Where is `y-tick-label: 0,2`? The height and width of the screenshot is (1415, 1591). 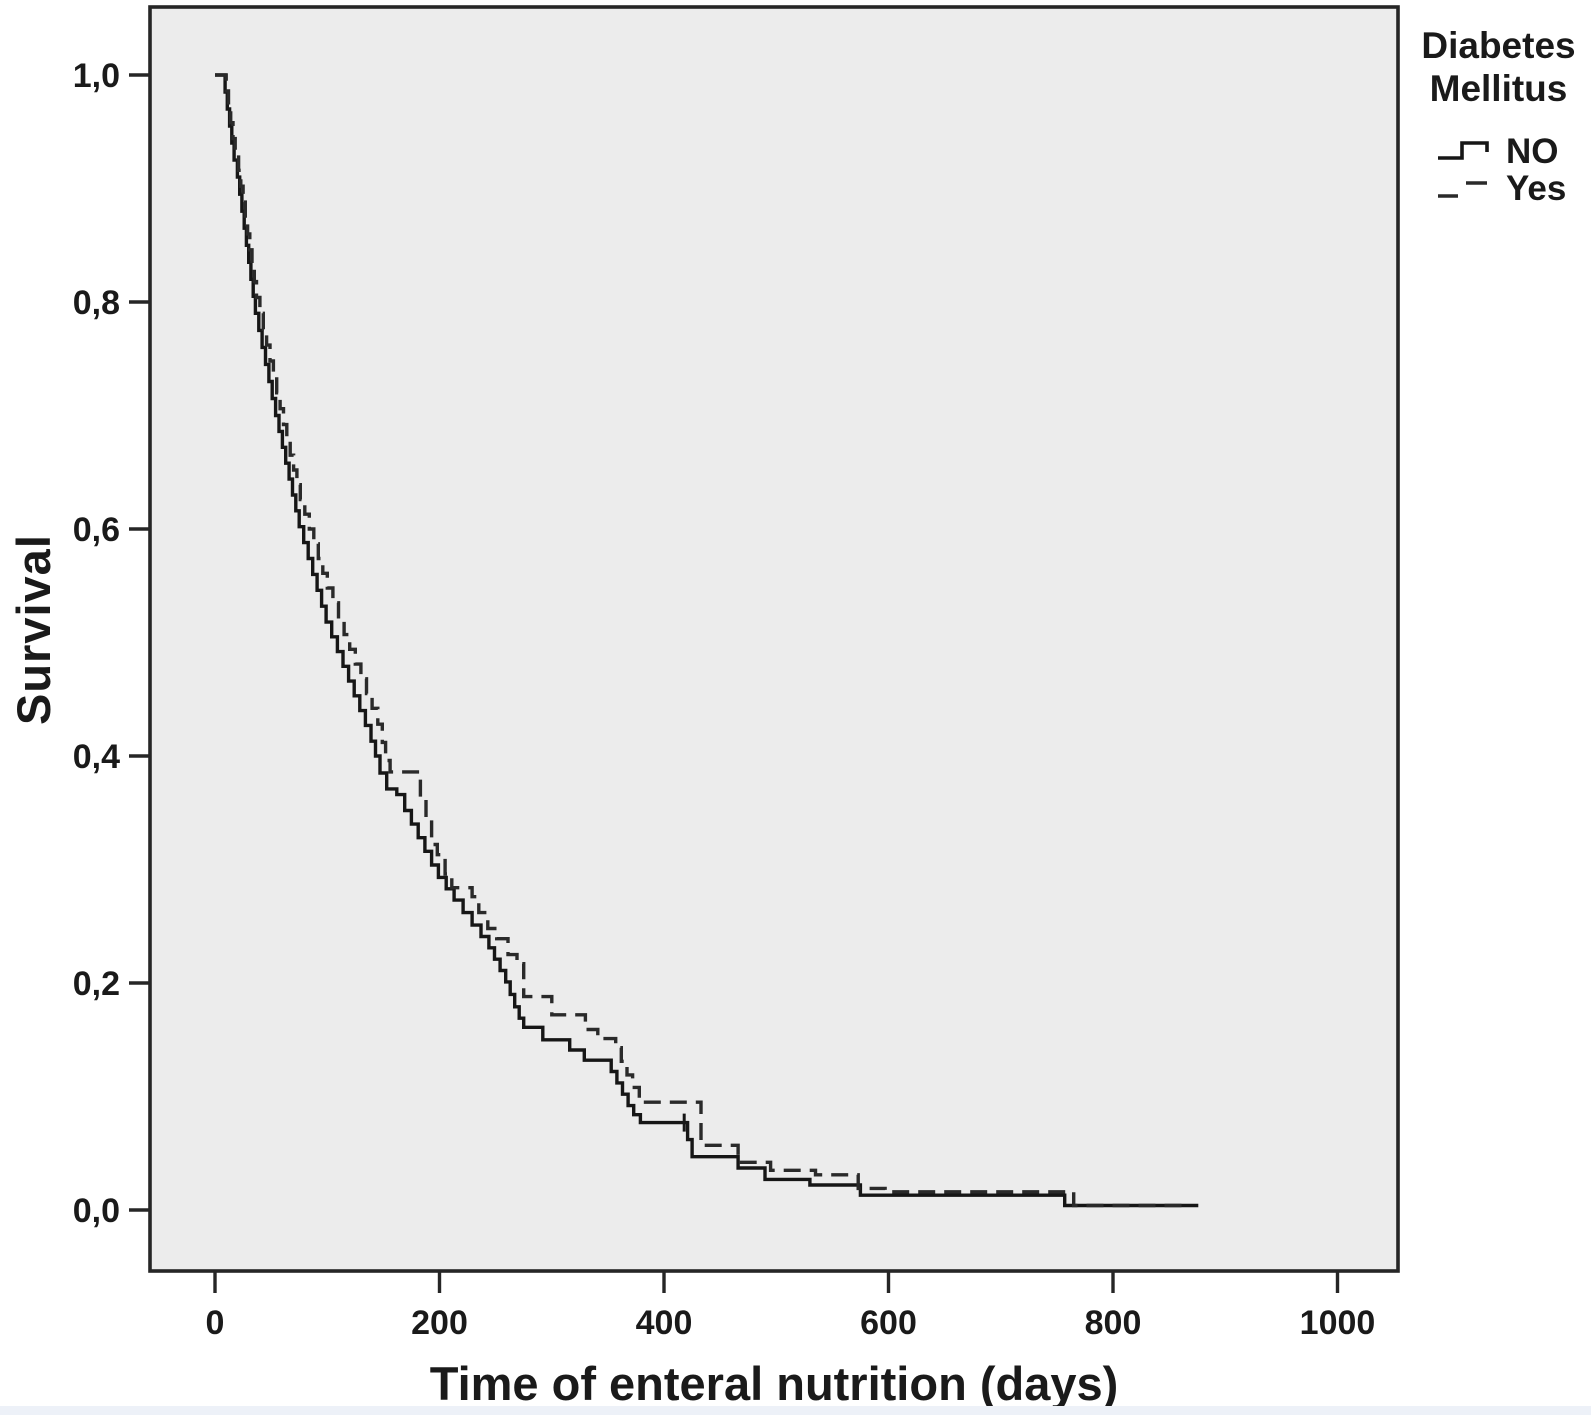 y-tick-label: 0,2 is located at coordinates (96, 984).